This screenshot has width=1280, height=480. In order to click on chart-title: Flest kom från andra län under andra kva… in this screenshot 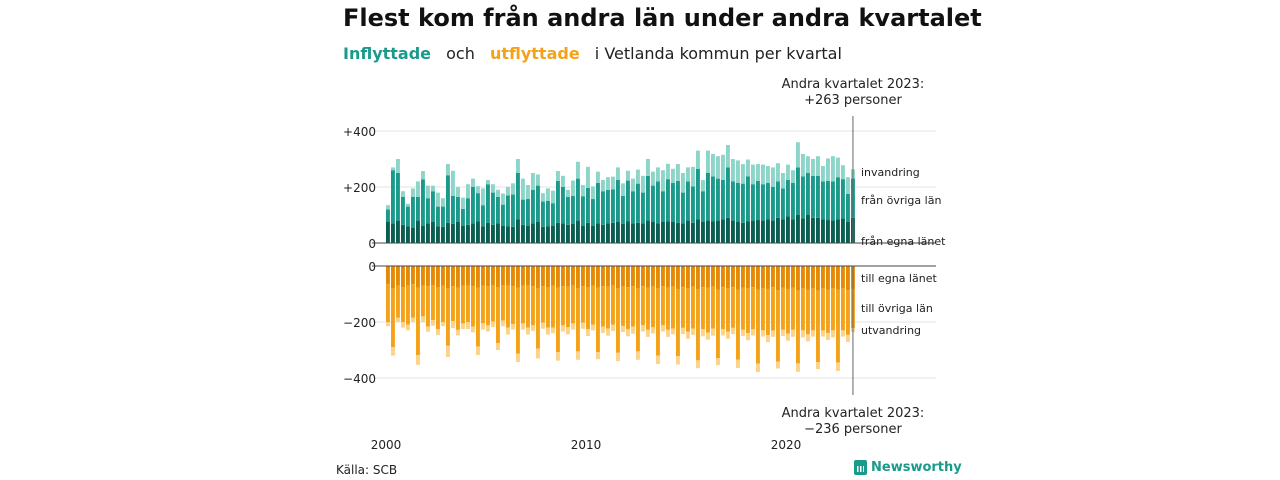, I will do `click(662, 18)`.